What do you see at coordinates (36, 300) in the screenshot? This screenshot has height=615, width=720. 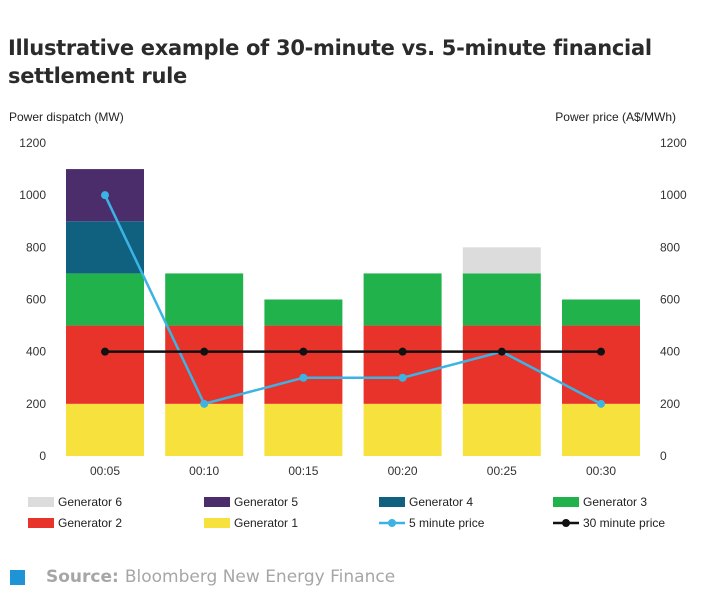 I see `y-tick-left-600: 600` at bounding box center [36, 300].